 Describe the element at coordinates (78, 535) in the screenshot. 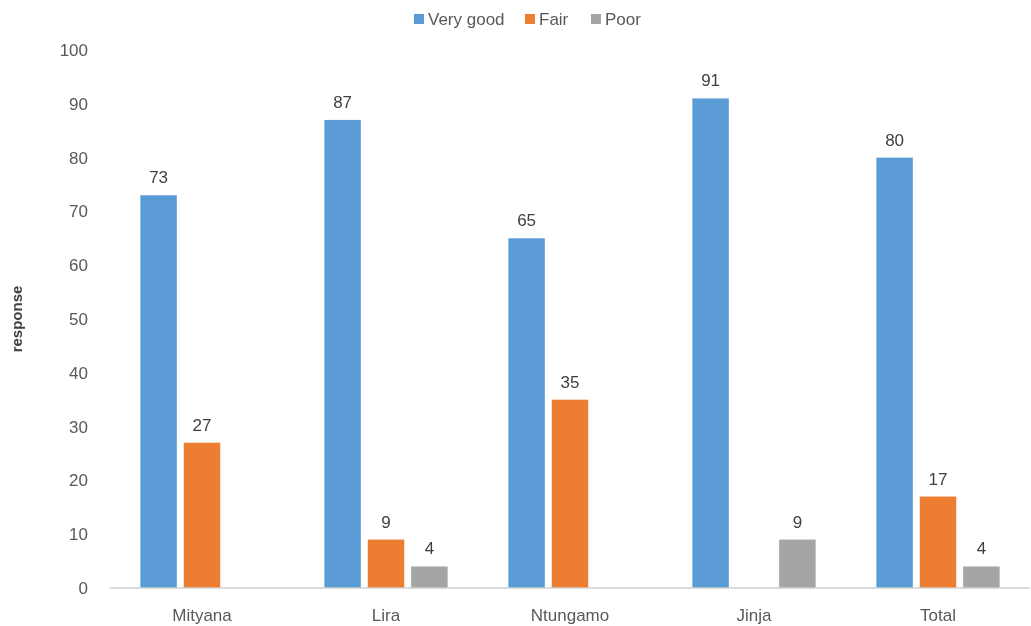

I see `y-tick-label: 10` at that location.